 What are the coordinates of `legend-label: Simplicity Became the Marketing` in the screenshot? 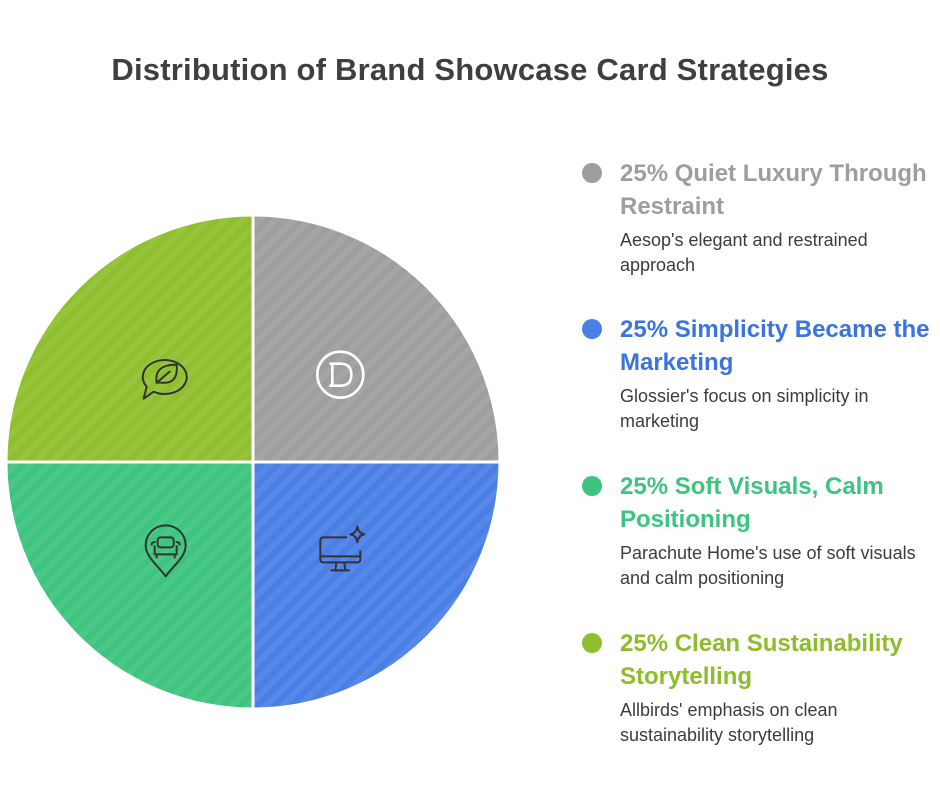 It's located at (775, 346).